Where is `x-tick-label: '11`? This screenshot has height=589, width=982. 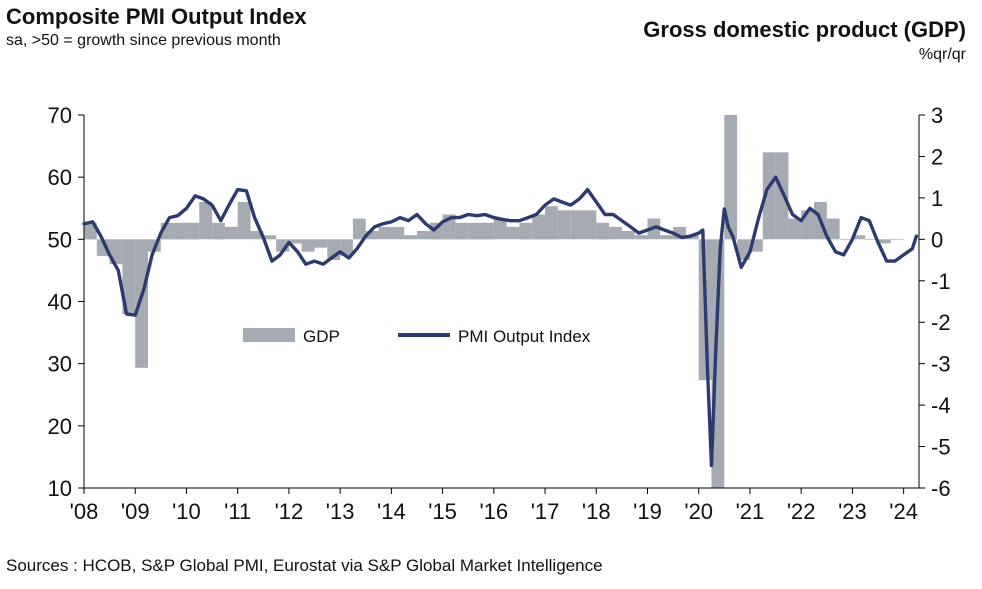
x-tick-label: '11 is located at coordinates (237, 511).